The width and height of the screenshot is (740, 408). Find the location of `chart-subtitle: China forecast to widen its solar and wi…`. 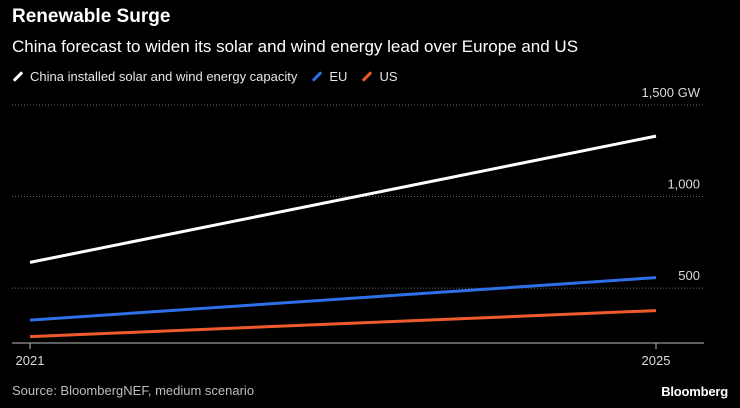

chart-subtitle: China forecast to widen its solar and wi… is located at coordinates (295, 46).